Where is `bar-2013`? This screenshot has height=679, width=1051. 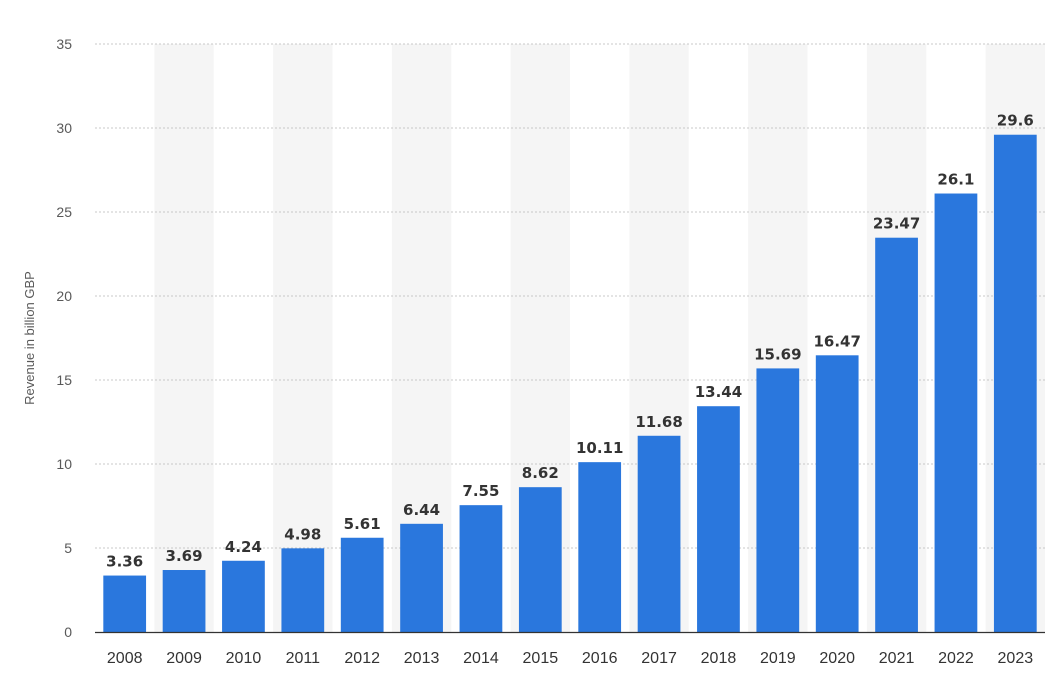 bar-2013 is located at coordinates (421, 577).